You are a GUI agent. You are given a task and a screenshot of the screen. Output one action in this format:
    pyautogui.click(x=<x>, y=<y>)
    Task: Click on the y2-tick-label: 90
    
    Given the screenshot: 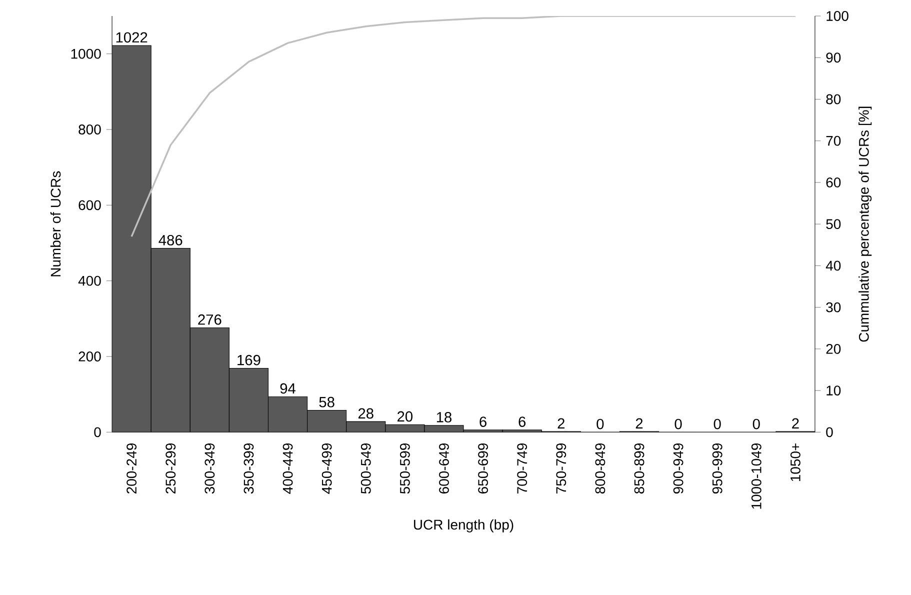 What is the action you would take?
    pyautogui.click(x=833, y=57)
    